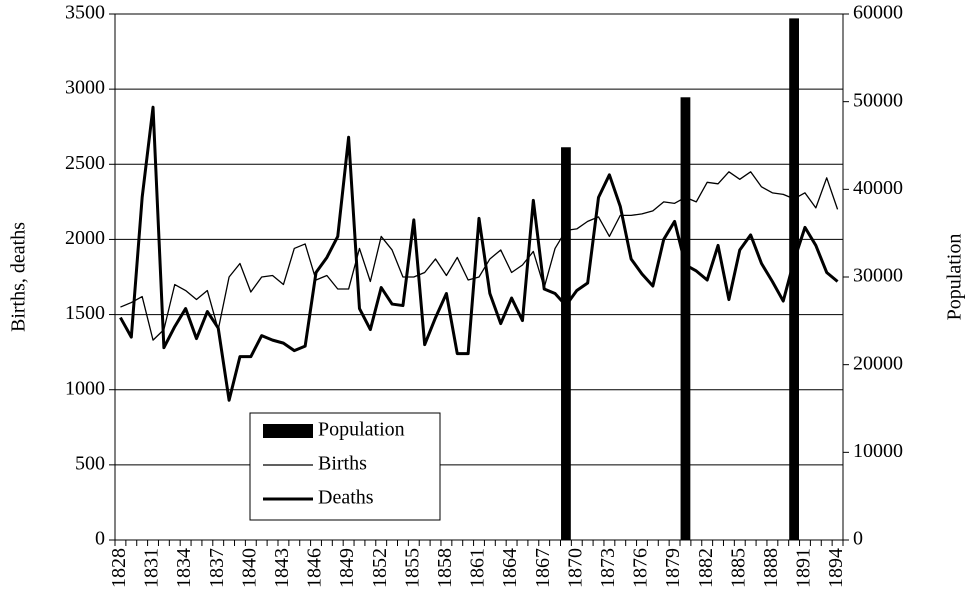 Image resolution: width=974 pixels, height=614 pixels. Describe the element at coordinates (445, 568) in the screenshot. I see `x-tick-label: 1858` at that location.